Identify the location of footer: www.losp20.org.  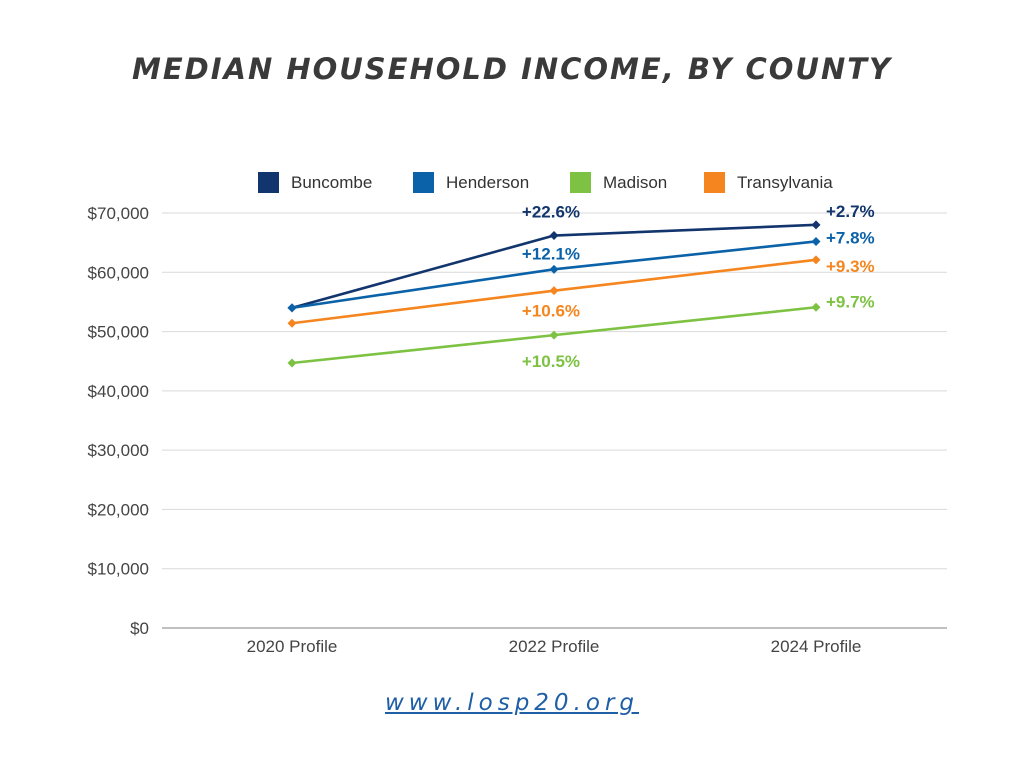
(512, 703).